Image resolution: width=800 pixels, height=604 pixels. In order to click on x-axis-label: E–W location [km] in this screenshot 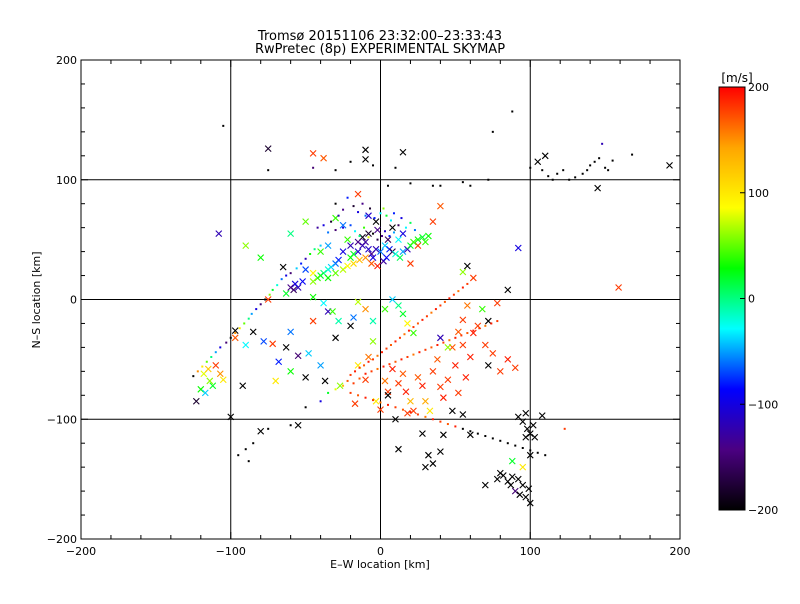, I will do `click(380, 564)`.